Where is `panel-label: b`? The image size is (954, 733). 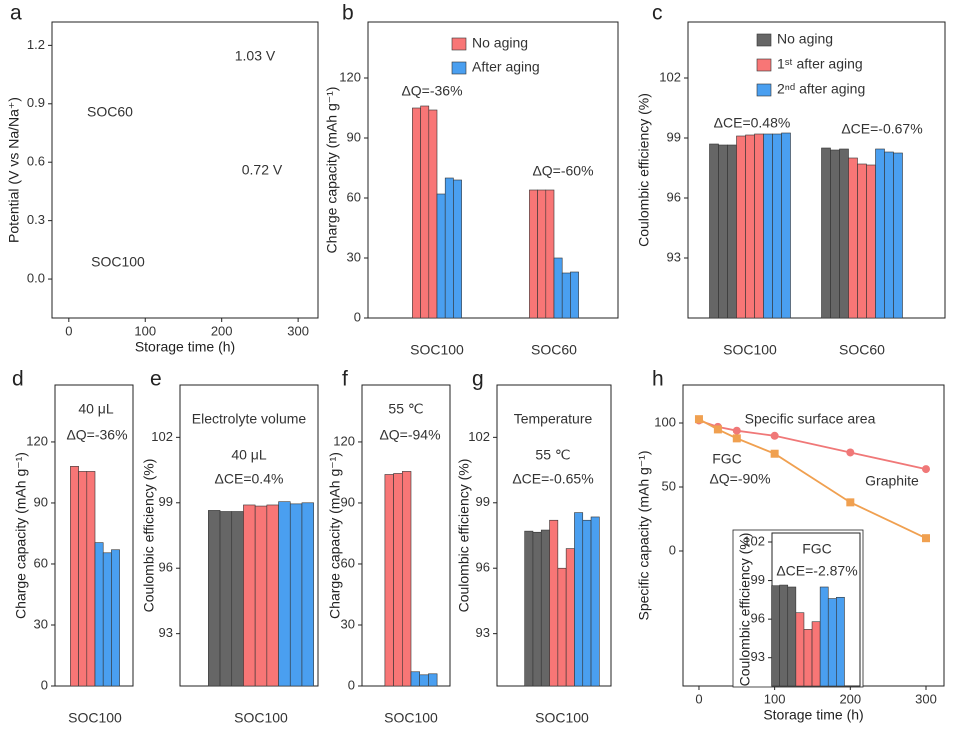
panel-label: b is located at coordinates (348, 13).